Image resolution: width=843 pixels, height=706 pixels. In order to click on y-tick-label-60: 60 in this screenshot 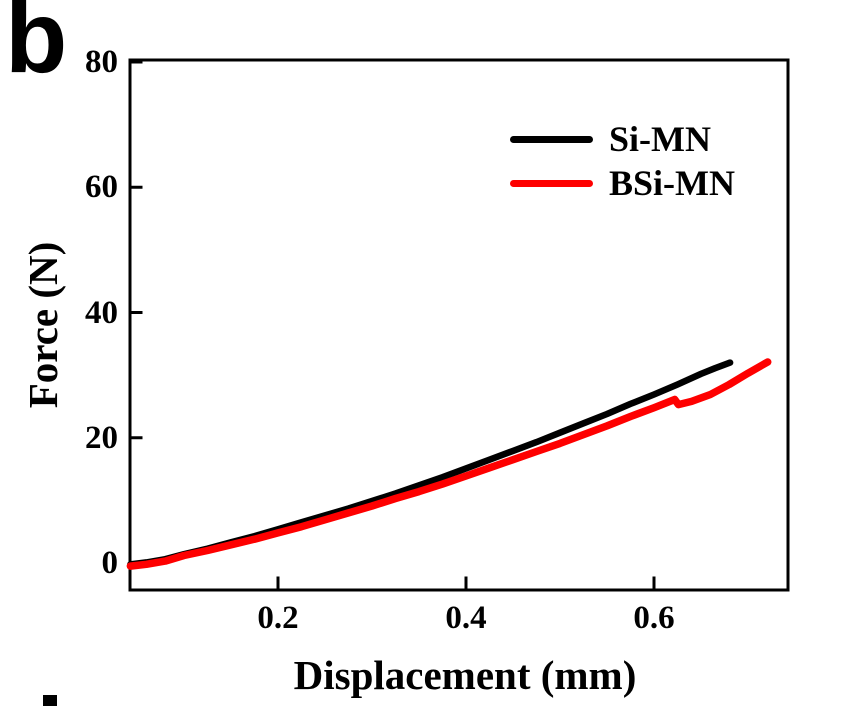, I will do `click(101, 187)`.